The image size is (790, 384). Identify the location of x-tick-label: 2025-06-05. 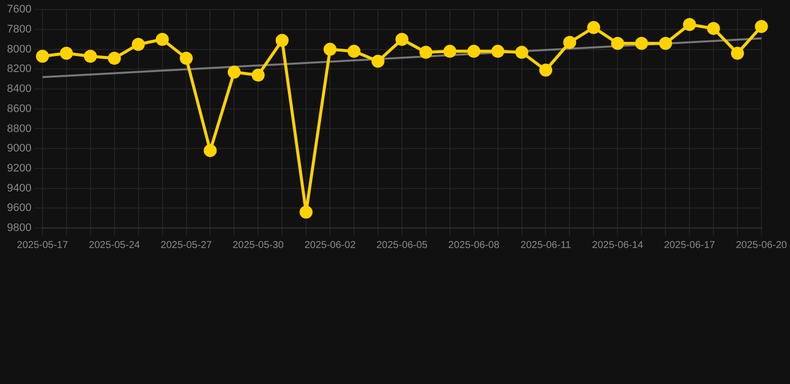
(402, 245).